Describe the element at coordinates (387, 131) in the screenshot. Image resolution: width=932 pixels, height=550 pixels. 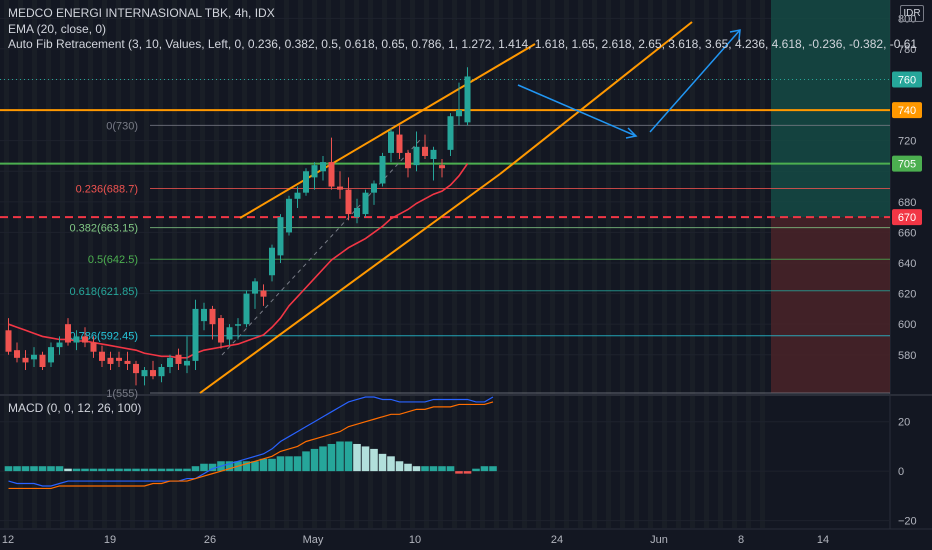
I see `channel-upper` at that location.